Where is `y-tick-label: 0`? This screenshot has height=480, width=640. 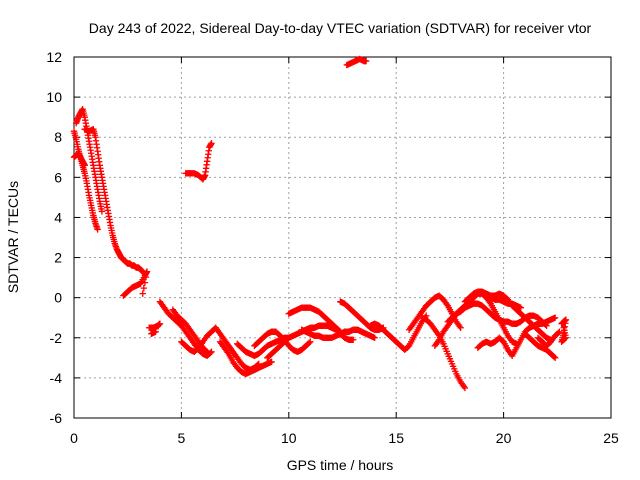 y-tick-label: 0 is located at coordinates (58, 298).